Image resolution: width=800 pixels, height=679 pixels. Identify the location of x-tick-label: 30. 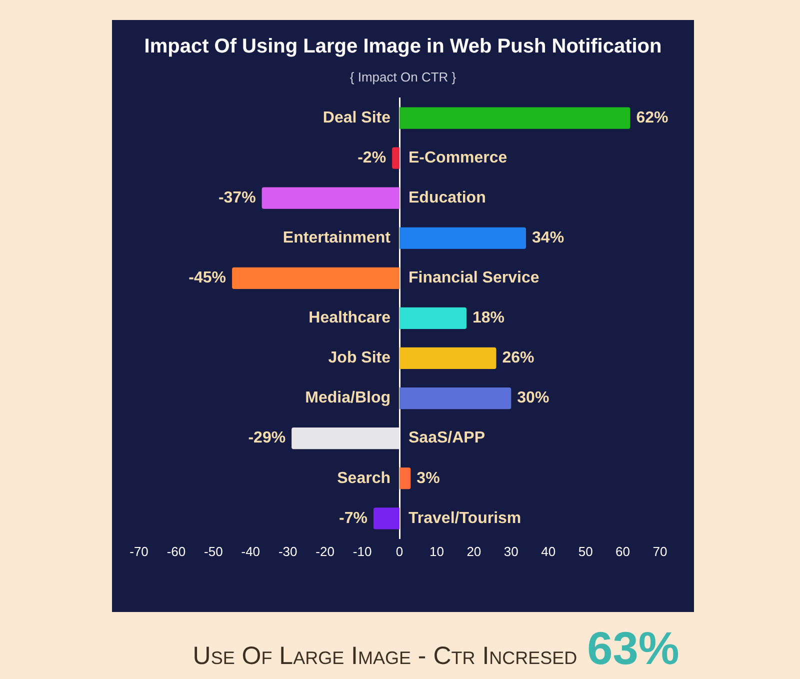
(511, 551).